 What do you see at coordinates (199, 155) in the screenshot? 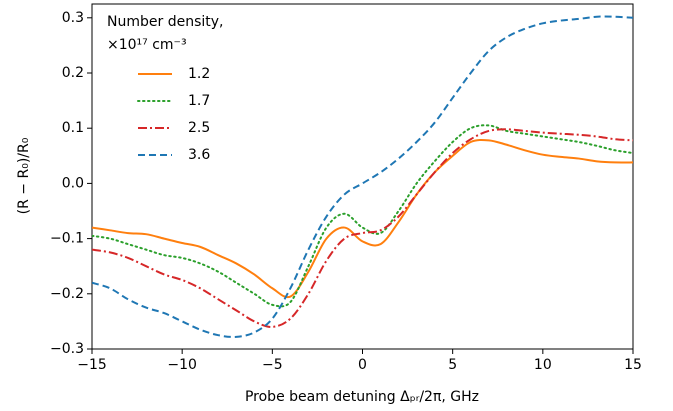
I see `legend-label: 3.6` at bounding box center [199, 155].